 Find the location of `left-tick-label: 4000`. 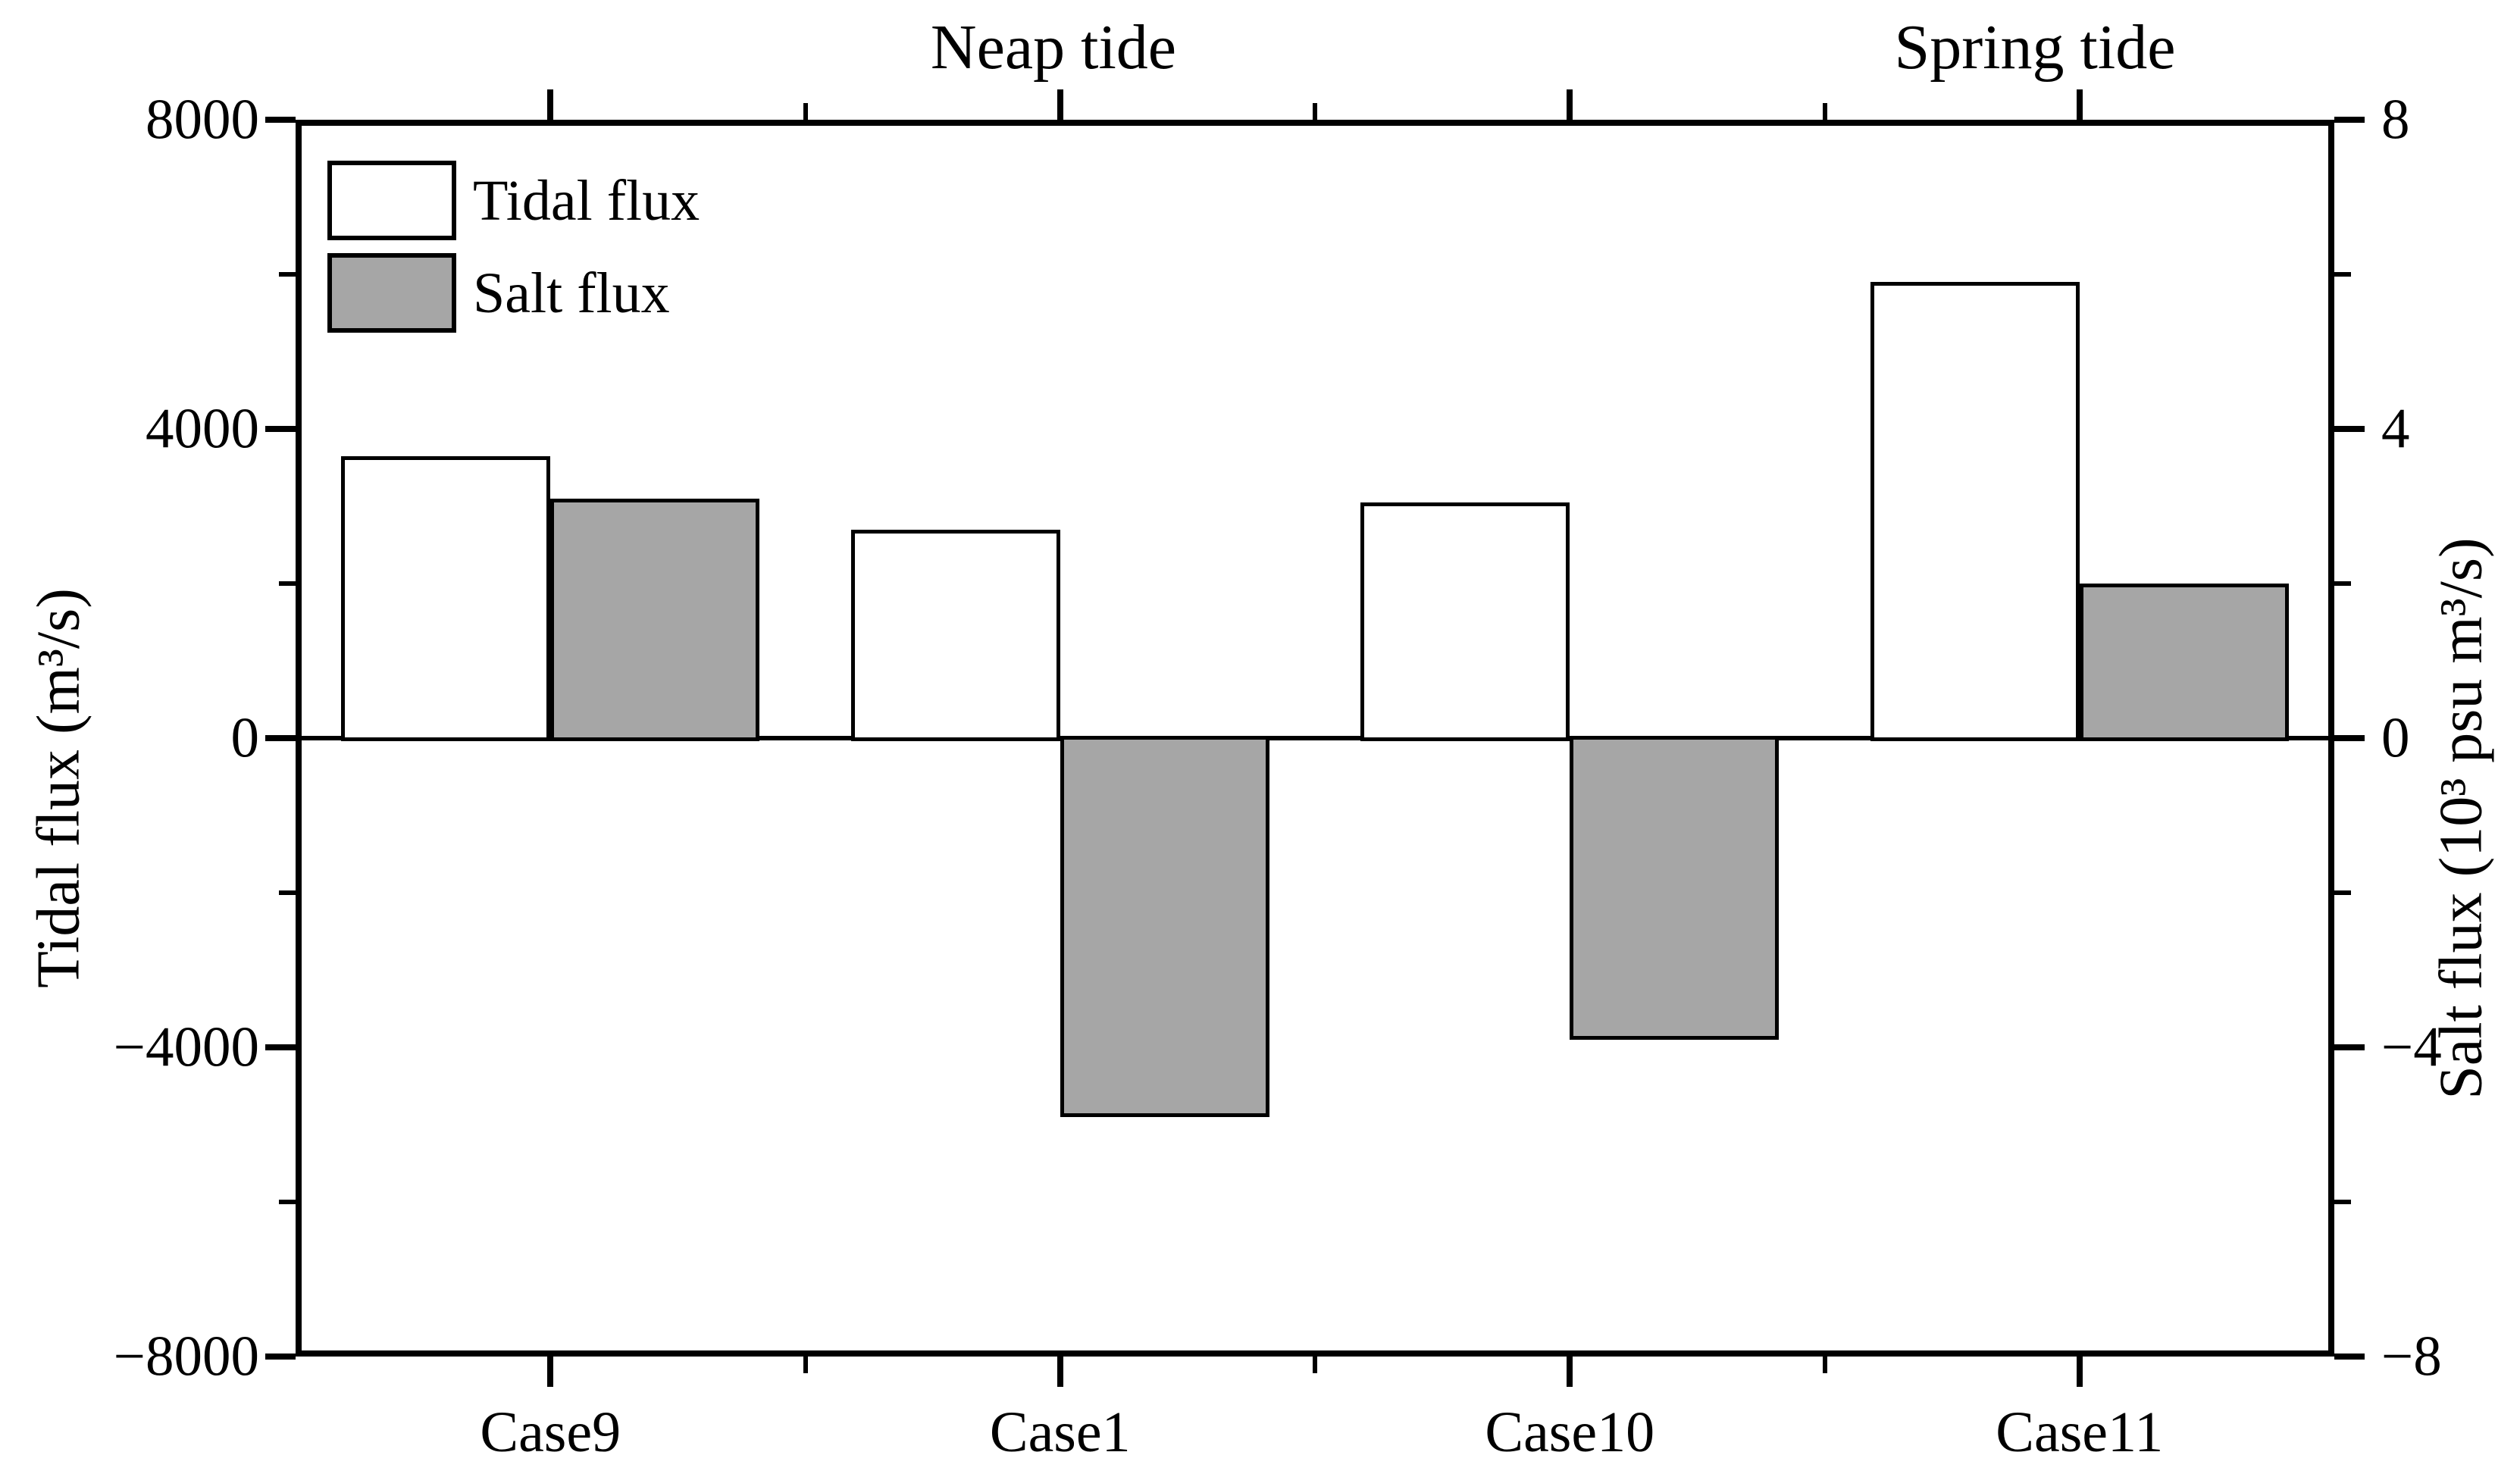

left-tick-label: 4000 is located at coordinates (202, 429).